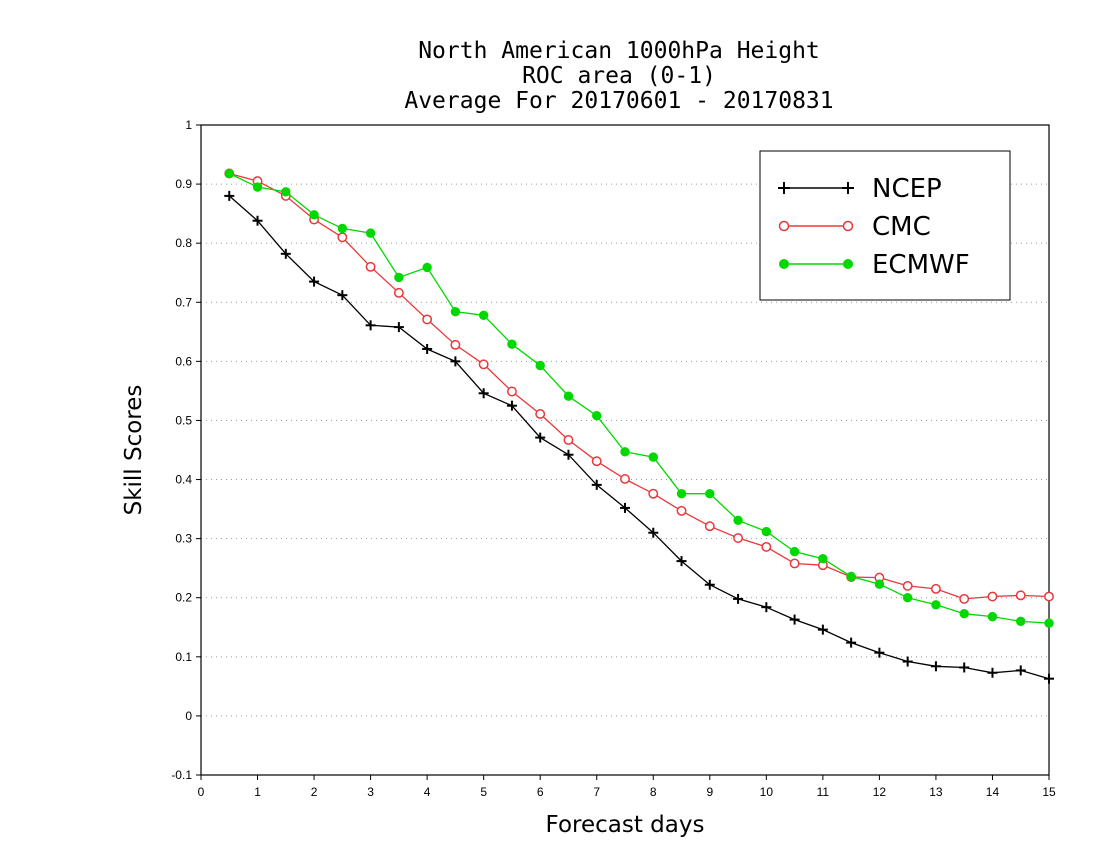 The height and width of the screenshot is (850, 1100). Describe the element at coordinates (188, 125) in the screenshot. I see `y-tick-label: 1` at that location.